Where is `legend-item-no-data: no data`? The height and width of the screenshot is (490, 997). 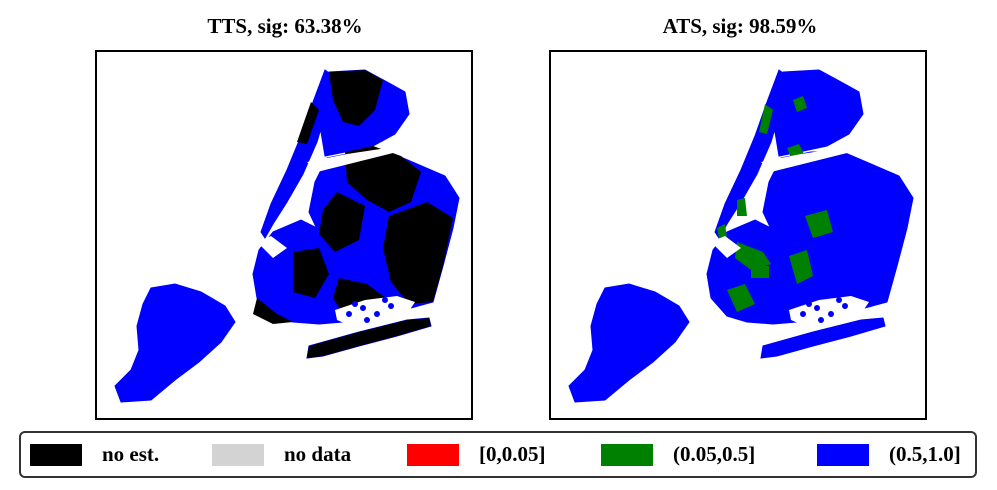
legend-item-no-data: no data is located at coordinates (281, 454).